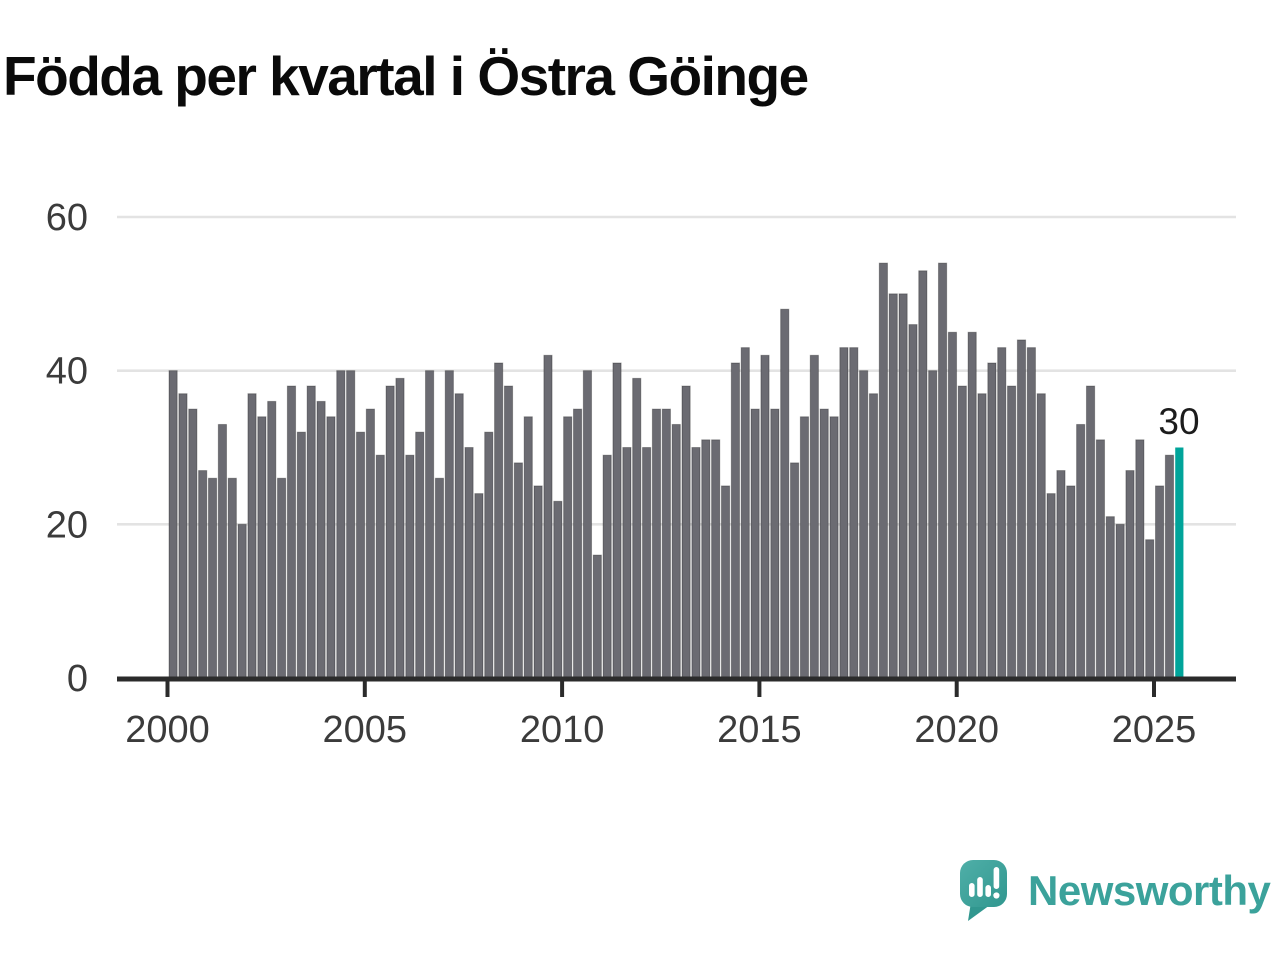 The height and width of the screenshot is (960, 1280). What do you see at coordinates (67, 218) in the screenshot?
I see `y-tick-label: 60` at bounding box center [67, 218].